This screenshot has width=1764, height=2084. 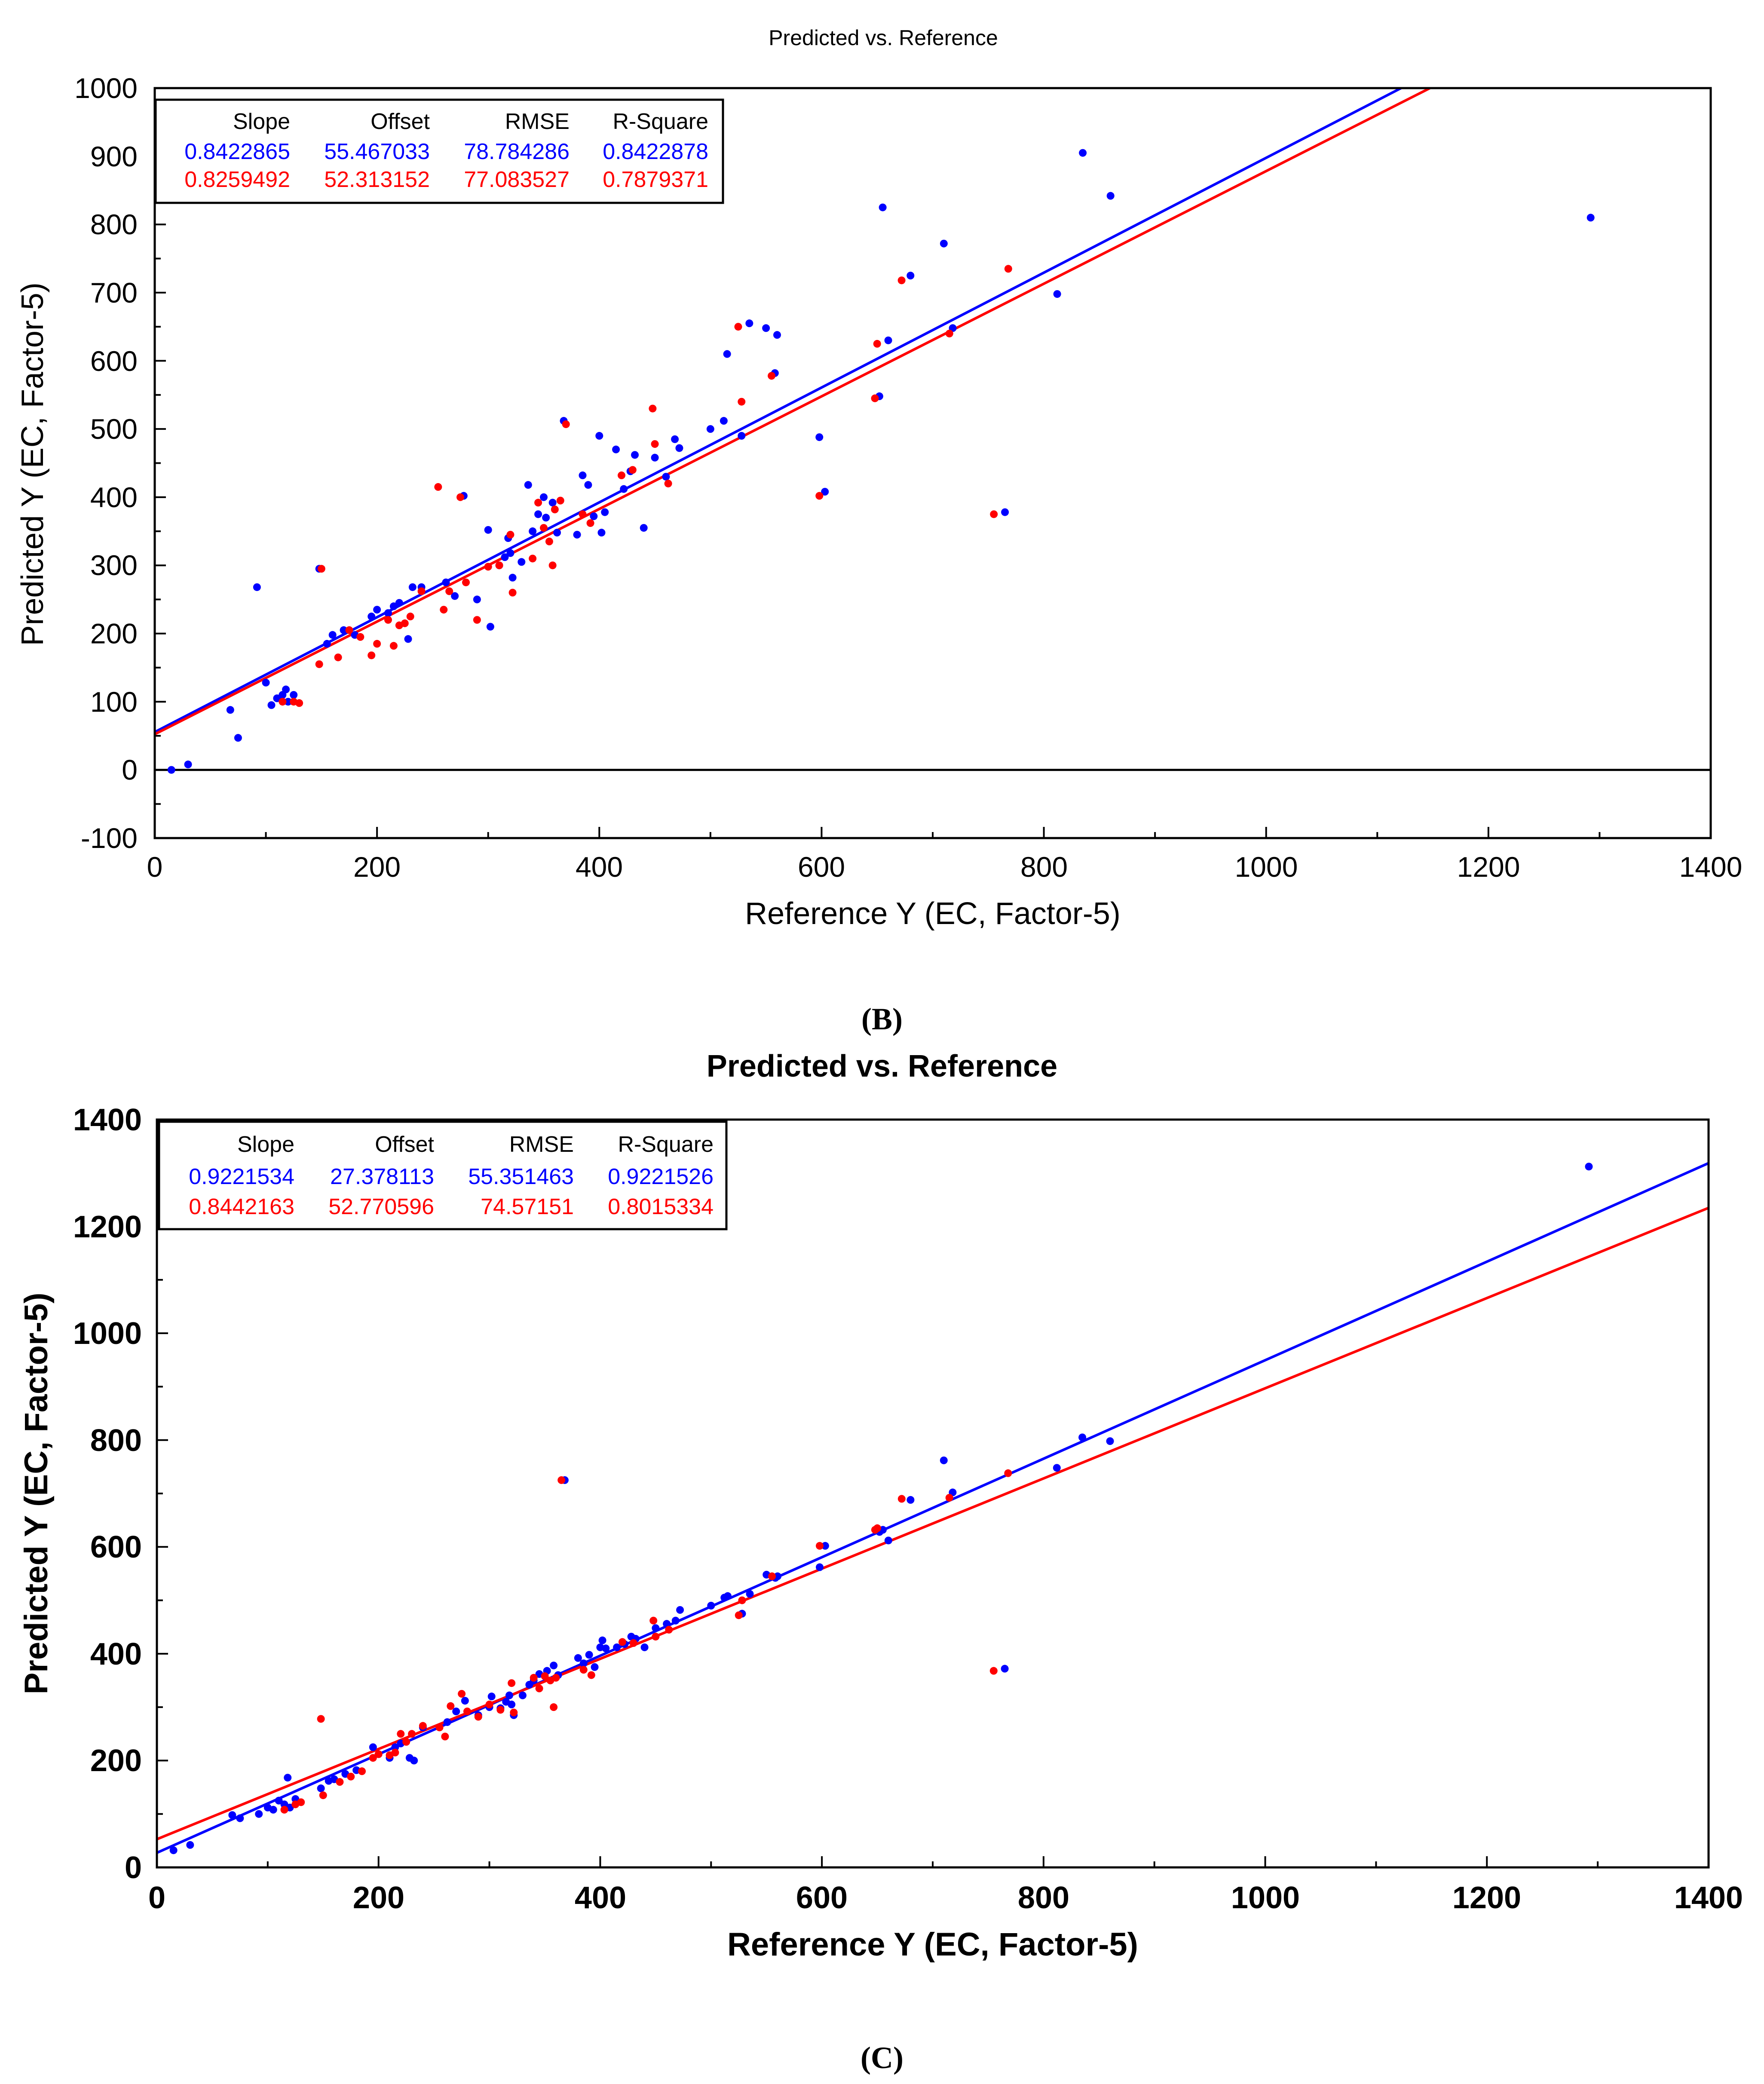 I want to click on chart-c-stats-header: RMSE, so click(x=541, y=1144).